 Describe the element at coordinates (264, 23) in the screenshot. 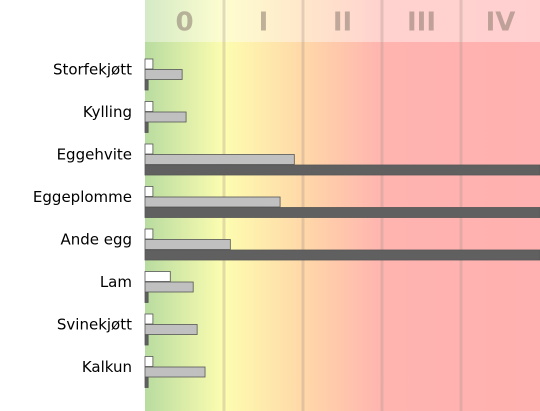

I see `band-label: I` at that location.